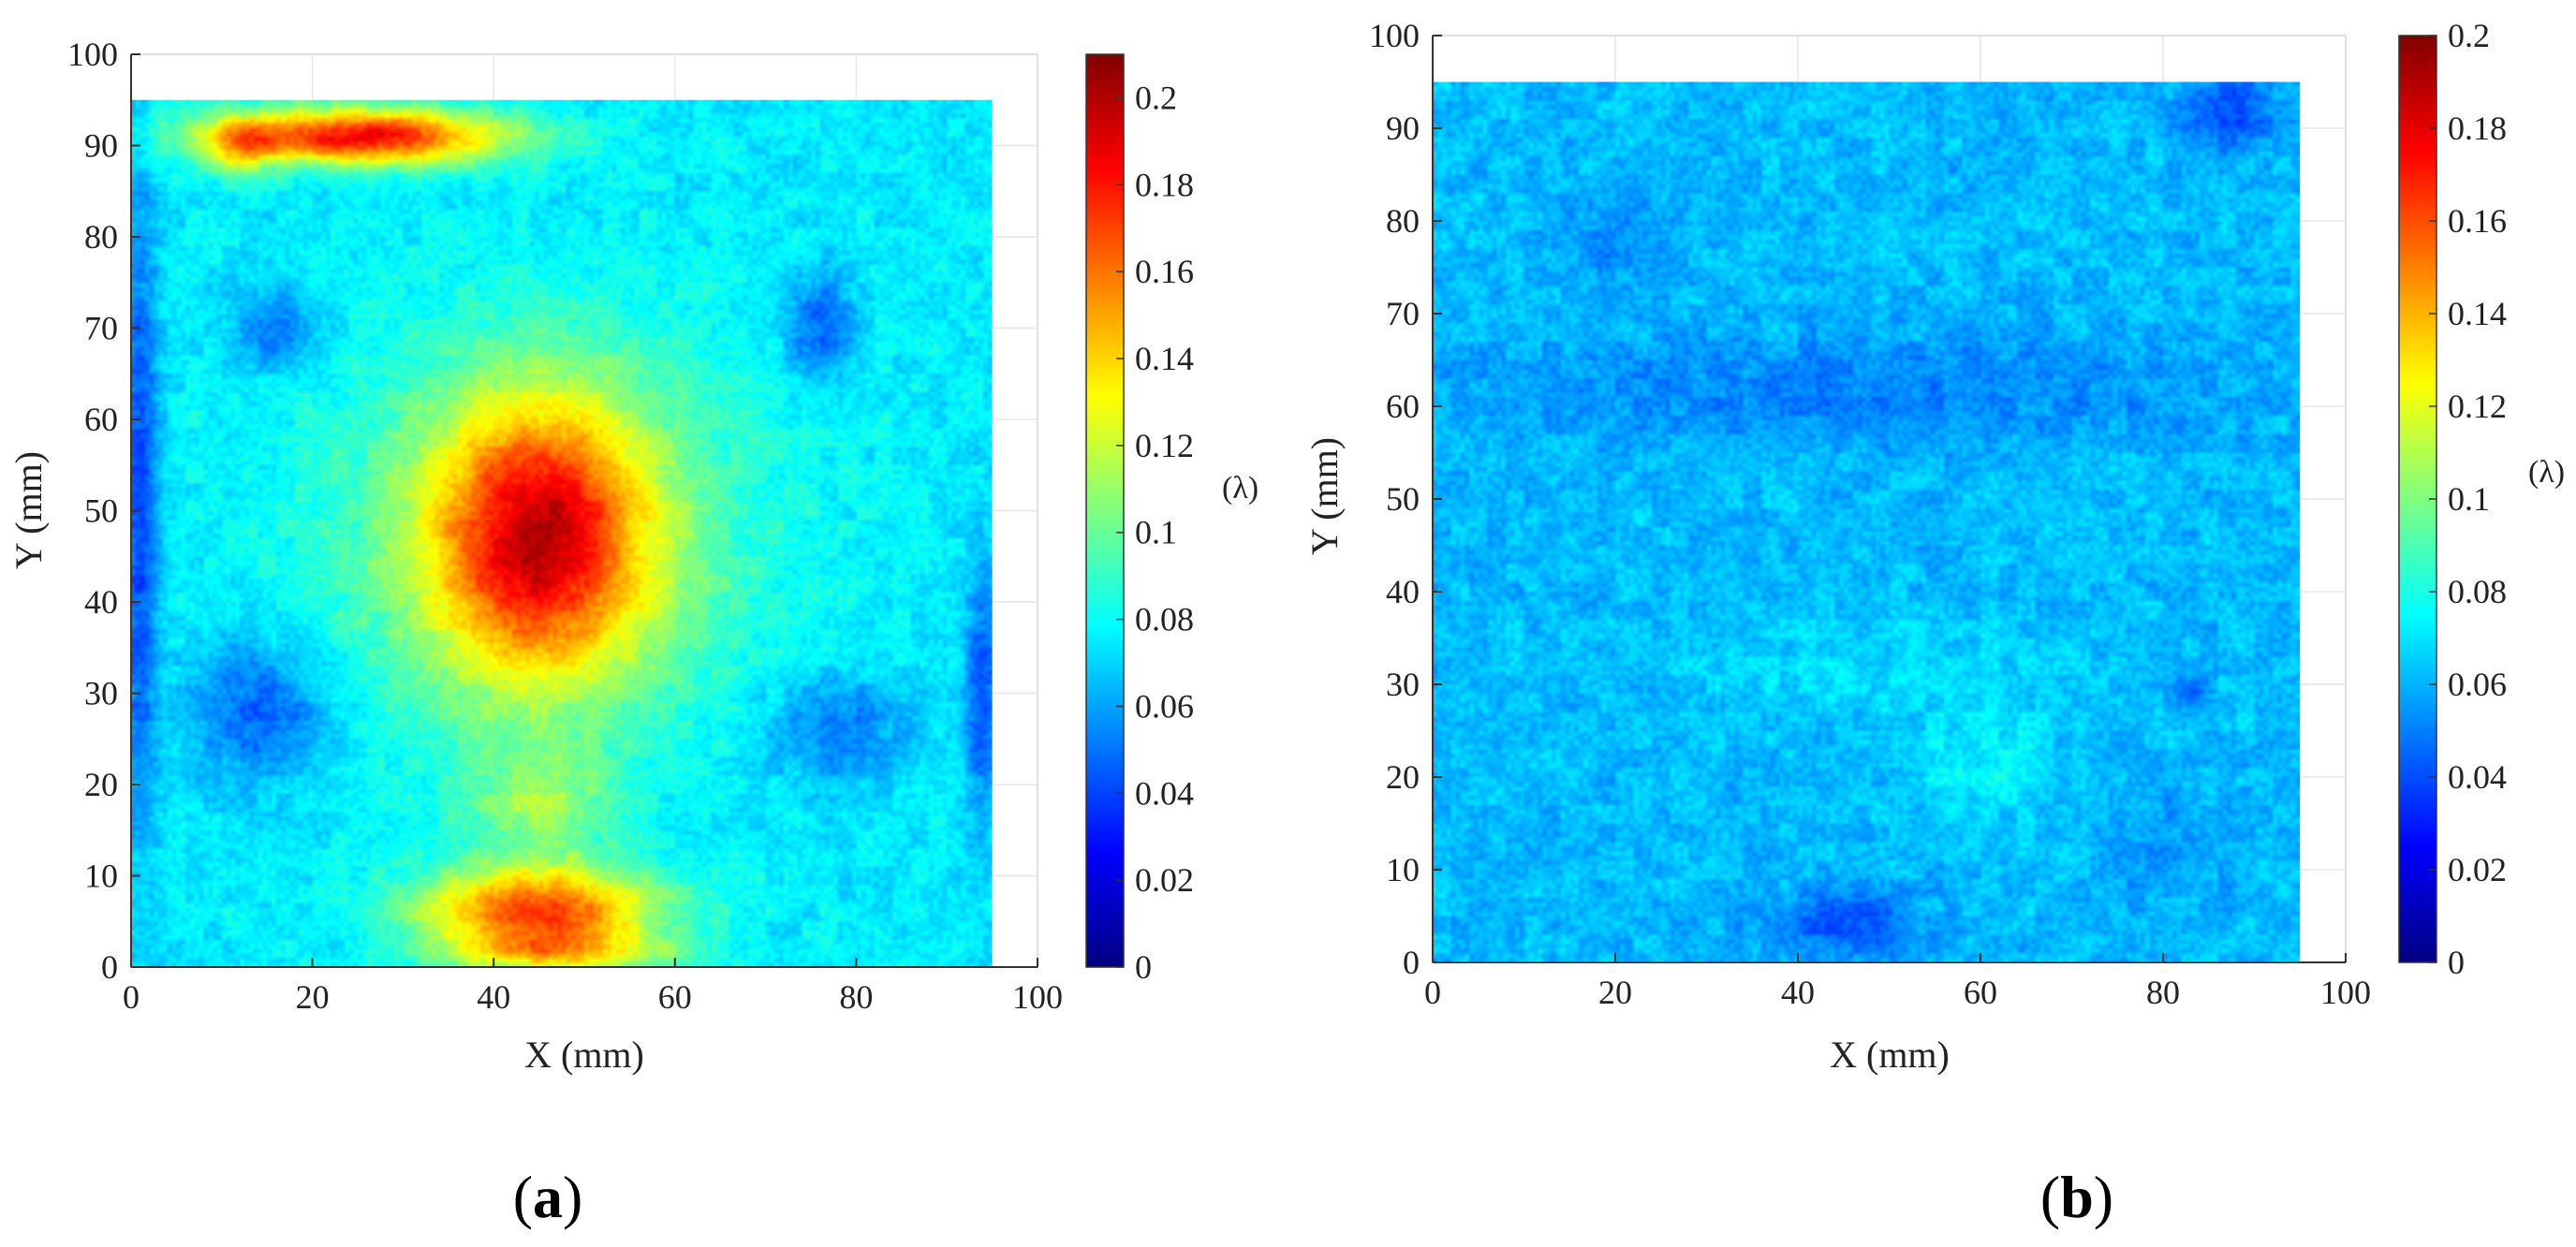 This screenshot has width=2576, height=1247. I want to click on colorbar-ticks-a: 0 0.02 0.04 0.06 0.08 0.1 0.12 0.14 0.16 0.18 0.2, so click(1155, 532).